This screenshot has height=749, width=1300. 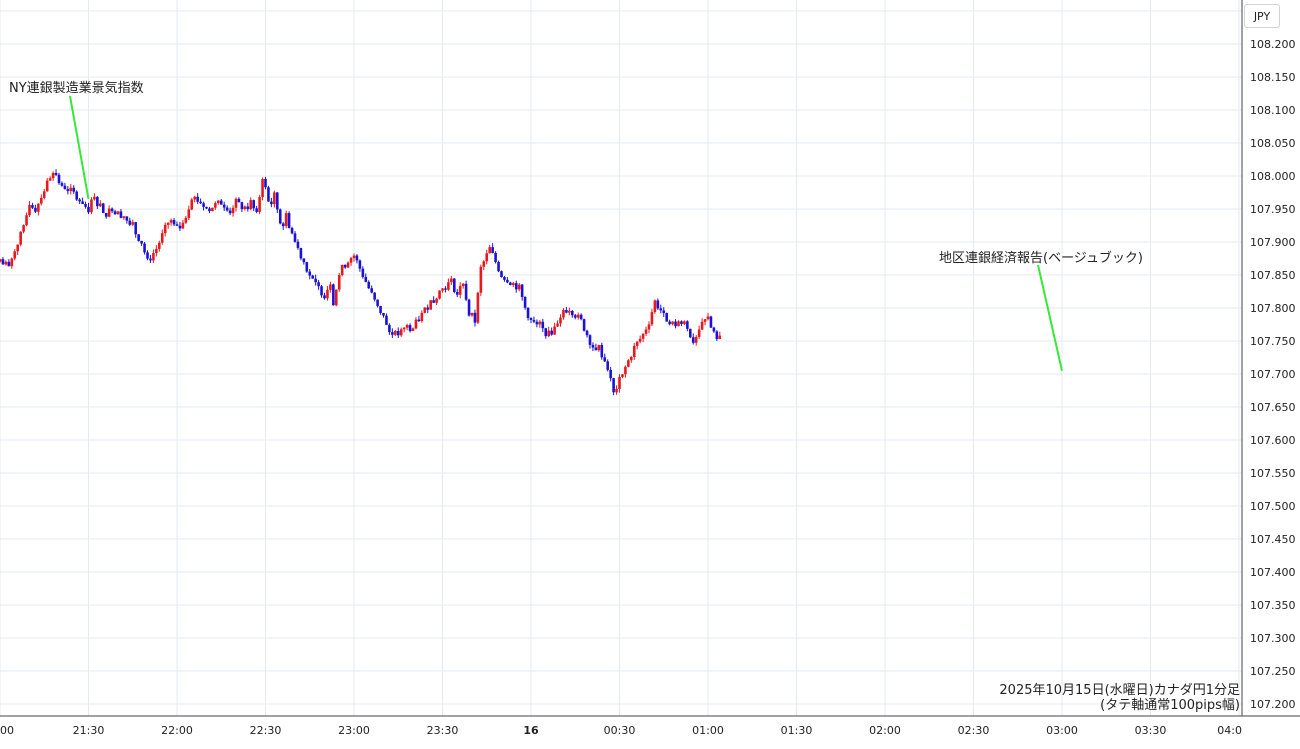 What do you see at coordinates (1273, 341) in the screenshot?
I see `y-tick-label: 107.750` at bounding box center [1273, 341].